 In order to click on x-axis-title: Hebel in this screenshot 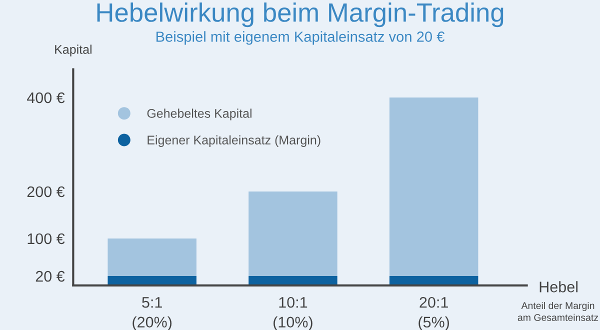, I will do `click(559, 286)`.